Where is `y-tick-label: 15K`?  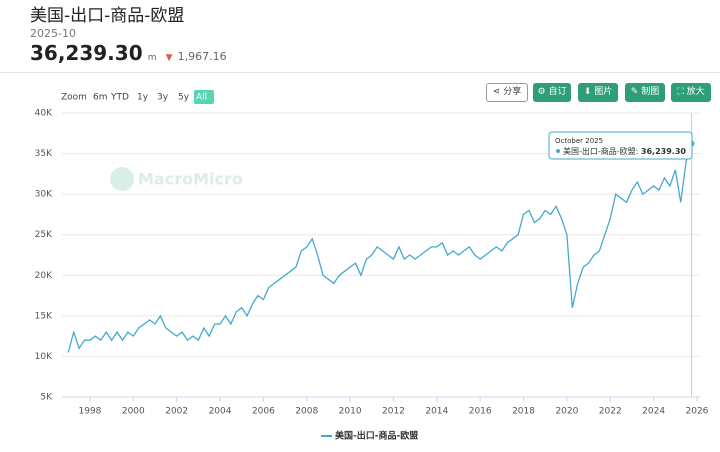 y-tick-label: 15K is located at coordinates (44, 316).